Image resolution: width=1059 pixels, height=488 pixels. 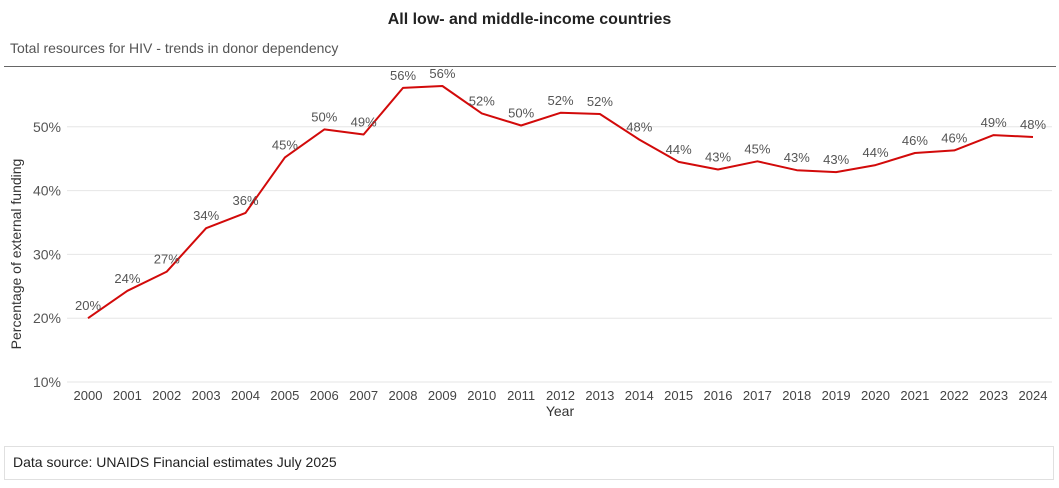 I want to click on y-tick-label: 50%, so click(x=47, y=127).